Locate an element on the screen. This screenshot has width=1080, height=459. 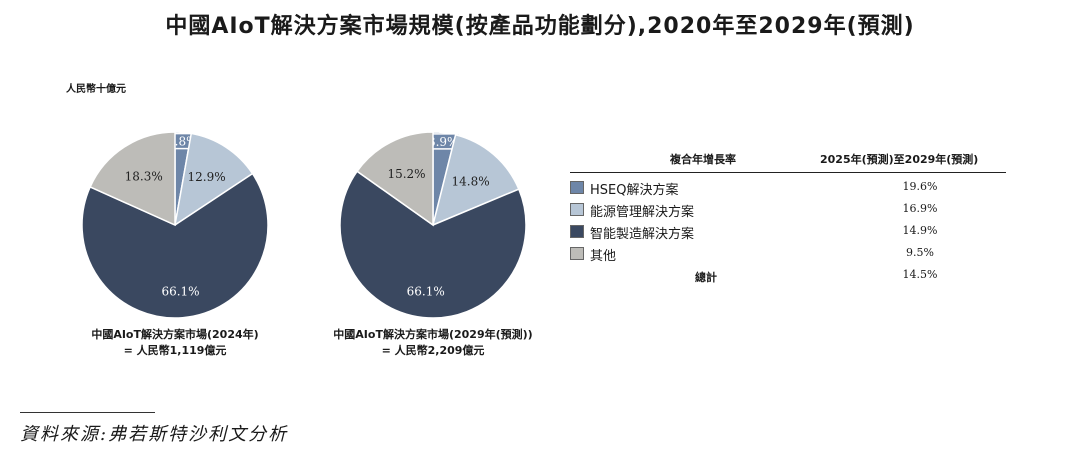
legend-row-other: 其他 9.5% is located at coordinates (788, 254).